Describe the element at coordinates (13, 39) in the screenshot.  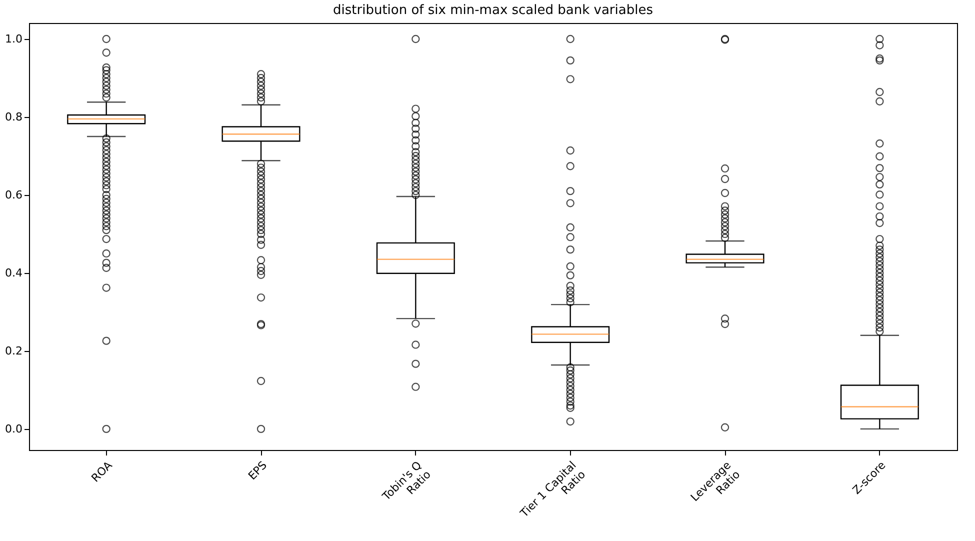
I see `y-tick-label: 1.0` at that location.